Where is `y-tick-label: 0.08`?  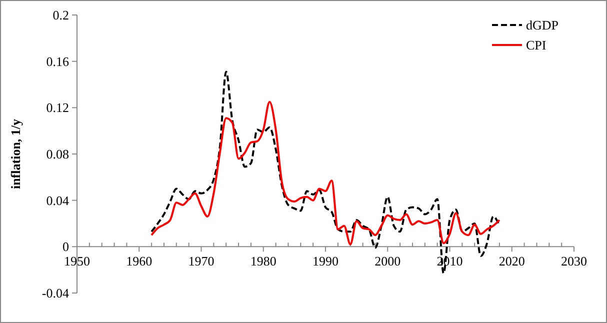 y-tick-label: 0.08 is located at coordinates (57, 154).